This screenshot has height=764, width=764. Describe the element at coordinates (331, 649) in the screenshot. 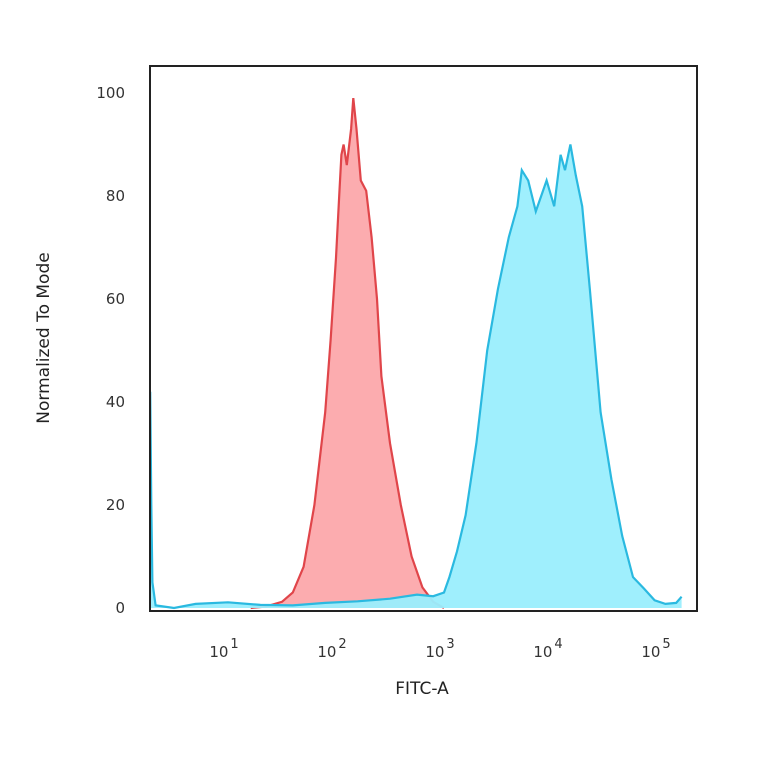

I see `x-tick-label: 10 2` at that location.